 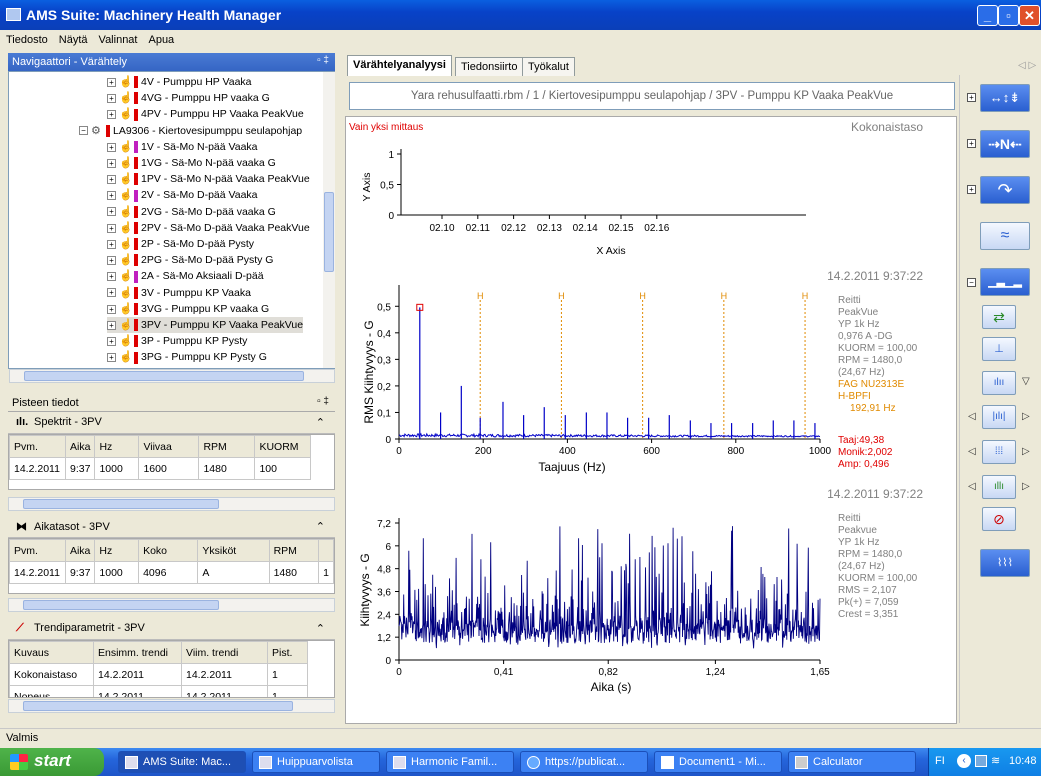 I want to click on band-button: ⁞⁞⁞, so click(x=999, y=452).